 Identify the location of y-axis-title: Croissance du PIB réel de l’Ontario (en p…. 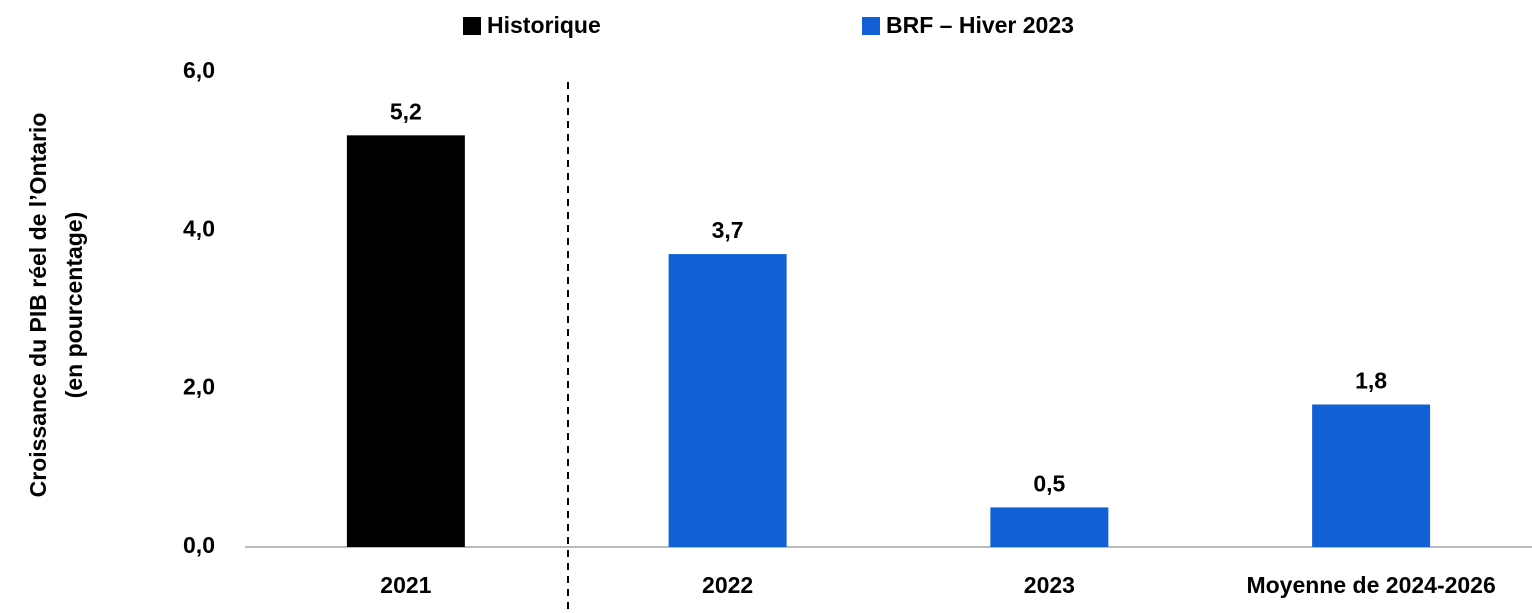
(56, 305).